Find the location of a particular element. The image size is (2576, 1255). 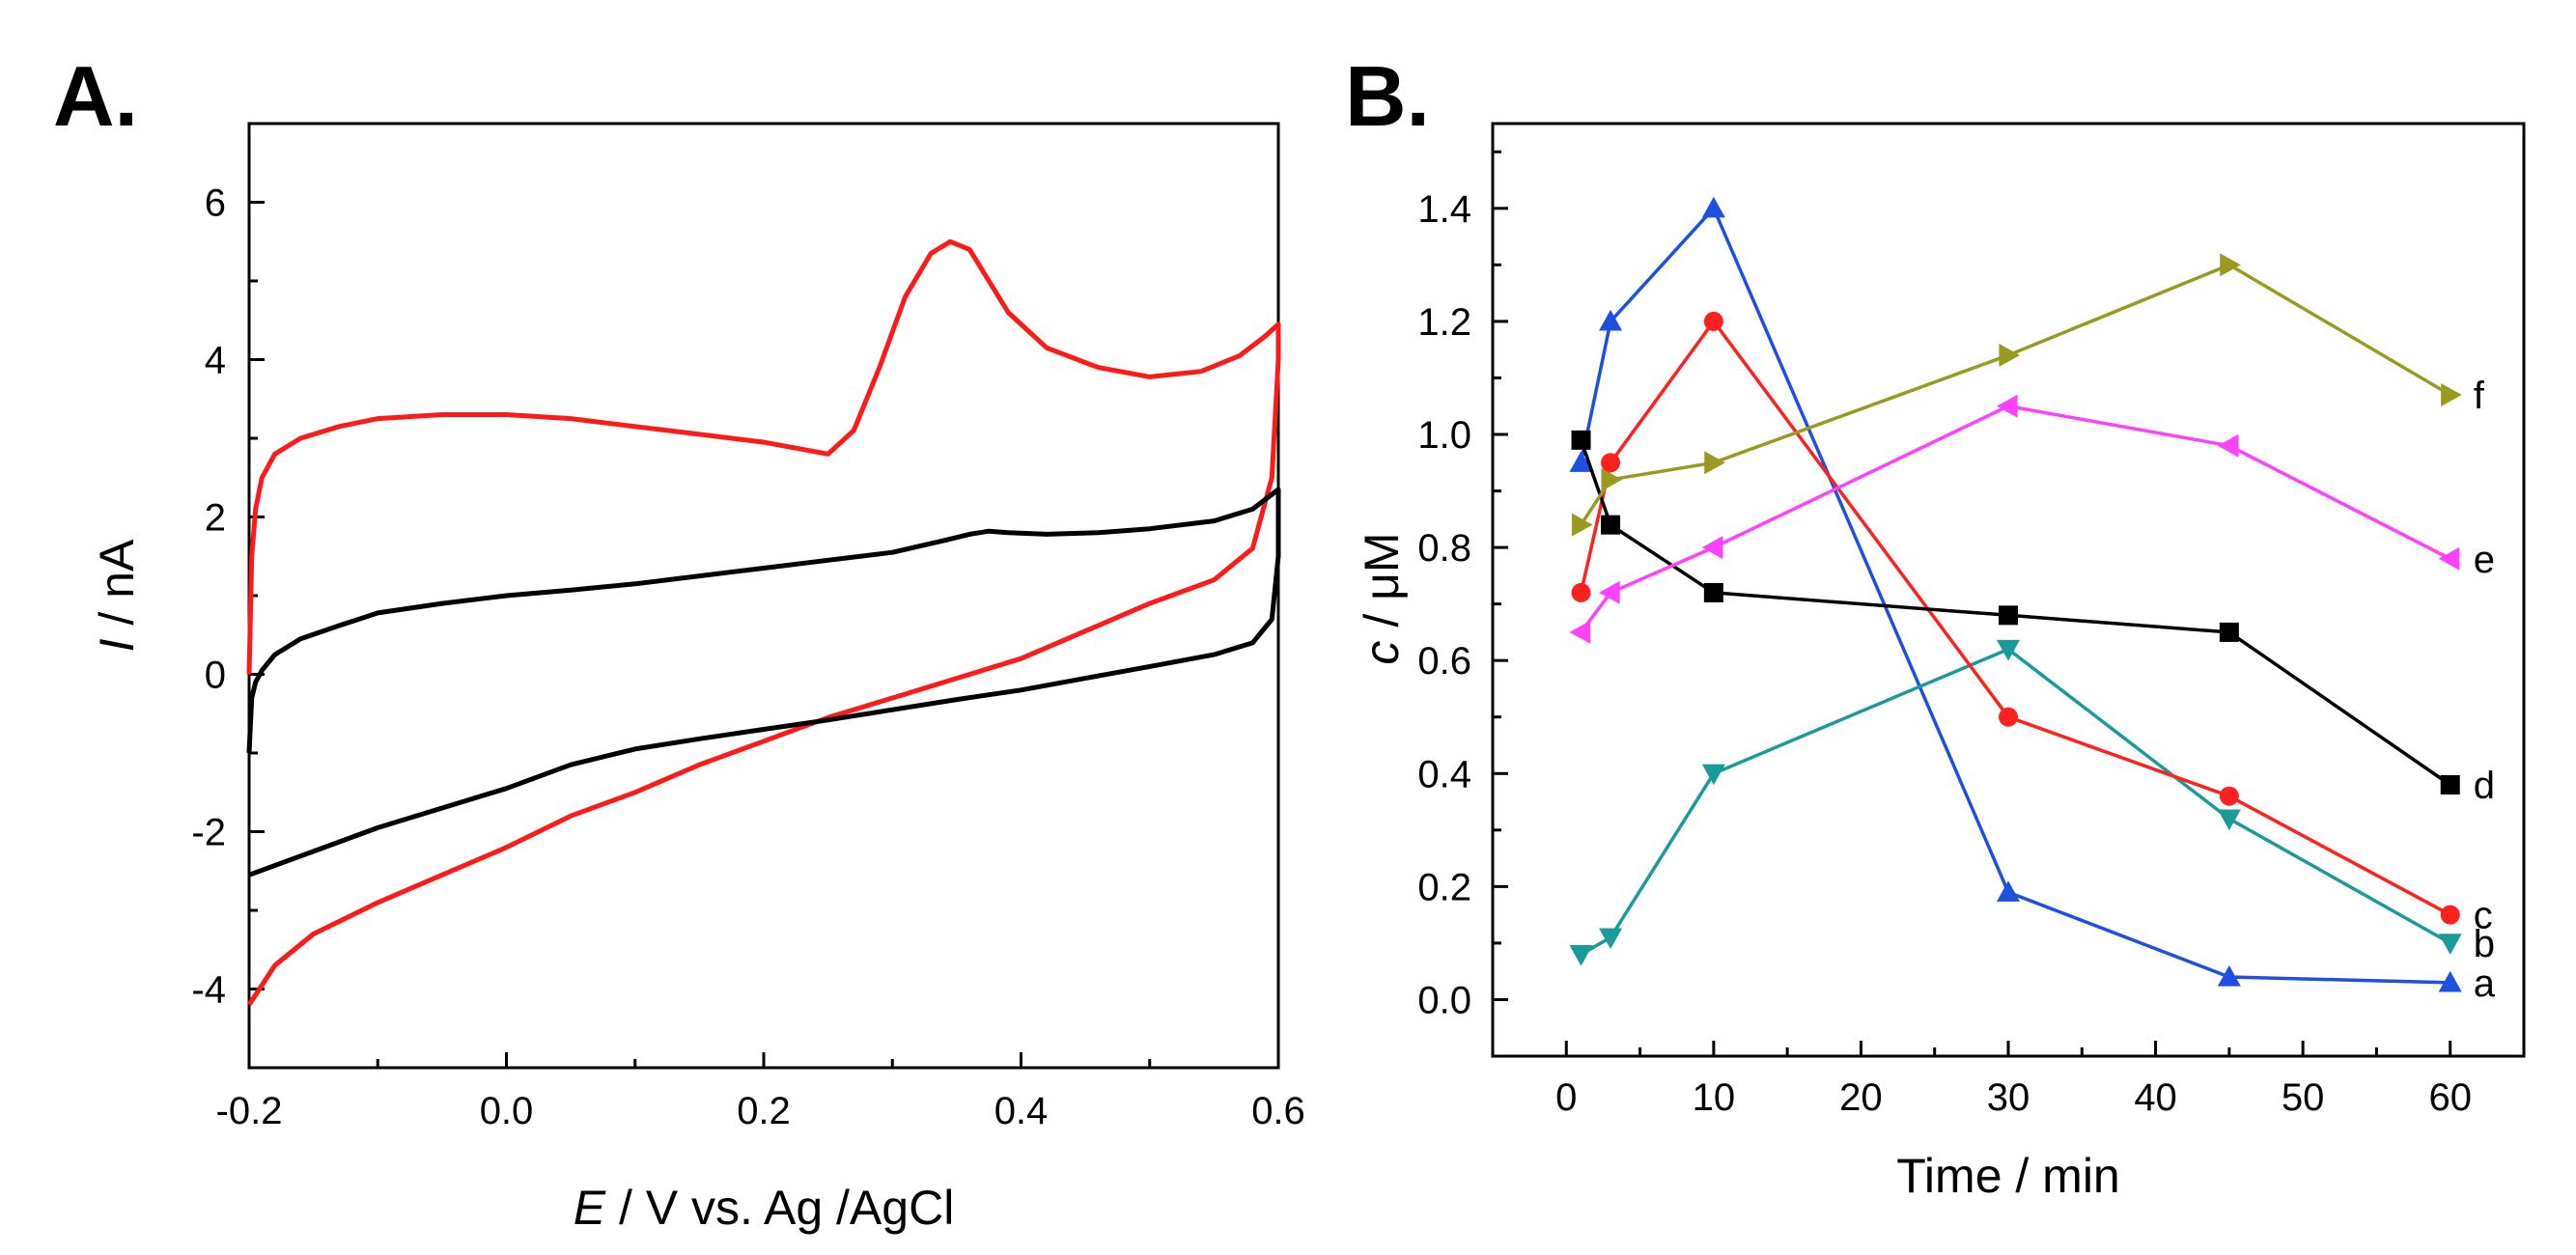

panel-b-series-label: c is located at coordinates (2484, 916).